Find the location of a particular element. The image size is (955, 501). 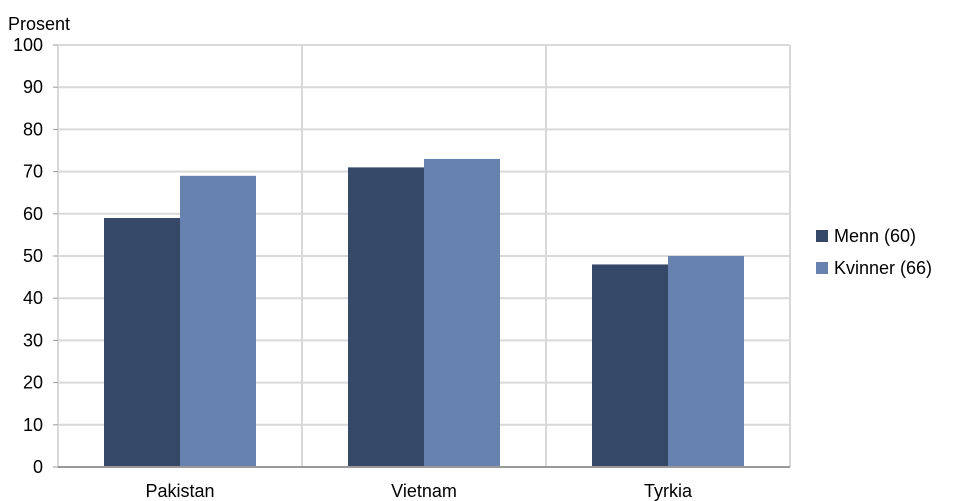

y-tick-label-90: 90 is located at coordinates (33, 87).